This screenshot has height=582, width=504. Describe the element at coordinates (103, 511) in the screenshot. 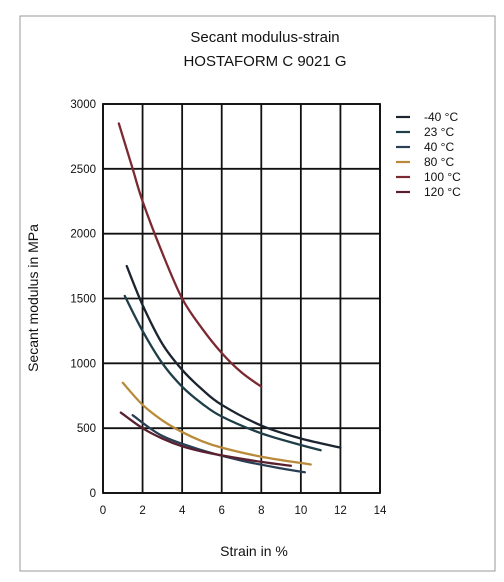

I see `x-tick-label: 0` at that location.